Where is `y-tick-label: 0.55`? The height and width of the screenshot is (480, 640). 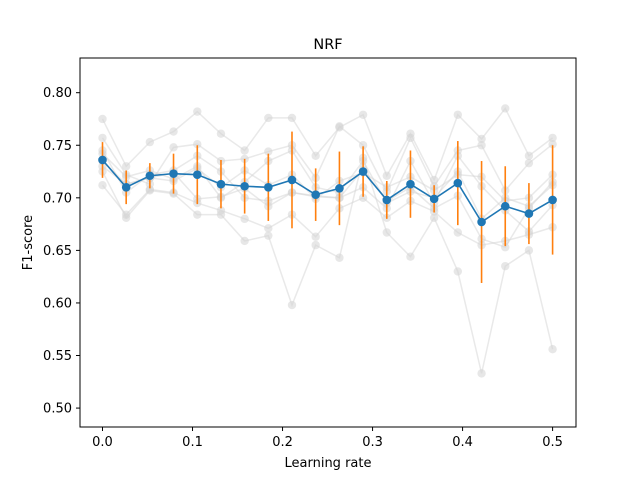
y-tick-label: 0.55 is located at coordinates (57, 356).